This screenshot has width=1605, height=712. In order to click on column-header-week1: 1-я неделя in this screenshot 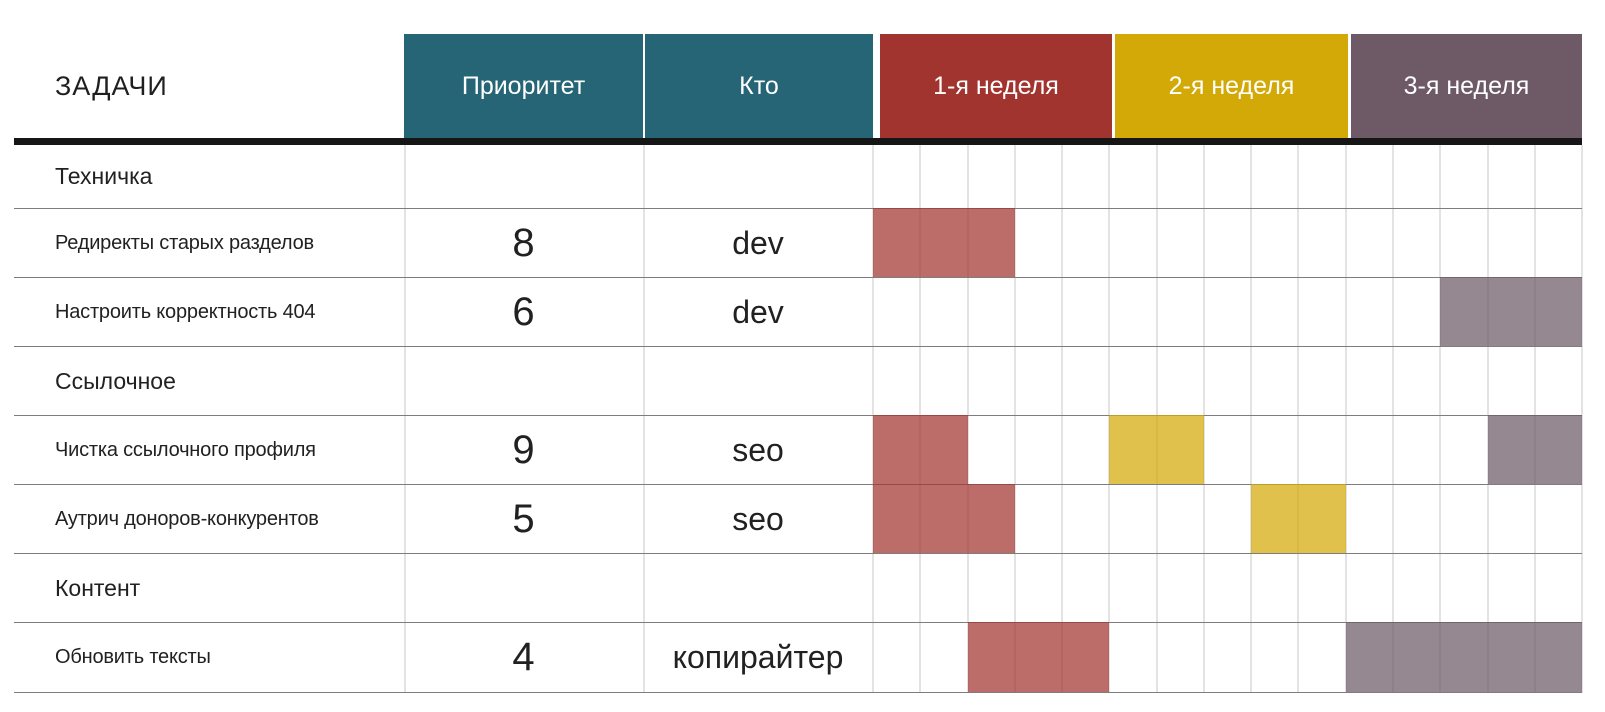, I will do `click(996, 86)`.